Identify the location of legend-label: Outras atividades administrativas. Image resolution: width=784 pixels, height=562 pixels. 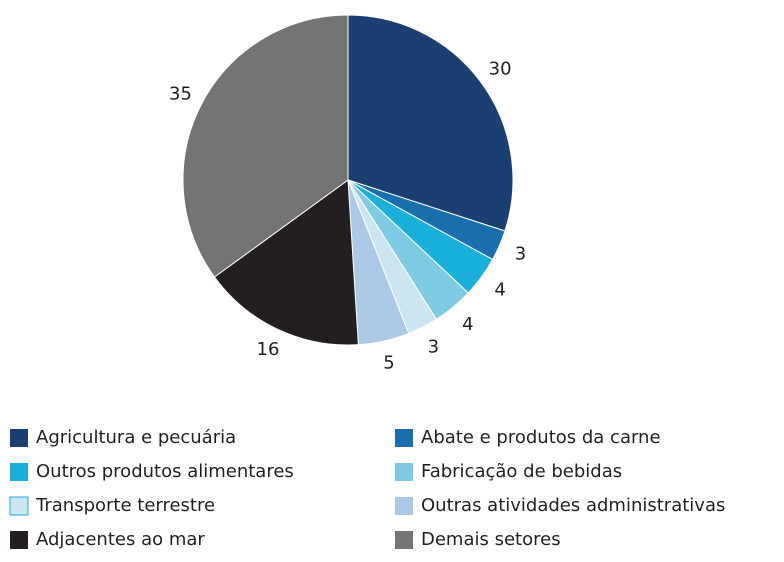
(573, 505).